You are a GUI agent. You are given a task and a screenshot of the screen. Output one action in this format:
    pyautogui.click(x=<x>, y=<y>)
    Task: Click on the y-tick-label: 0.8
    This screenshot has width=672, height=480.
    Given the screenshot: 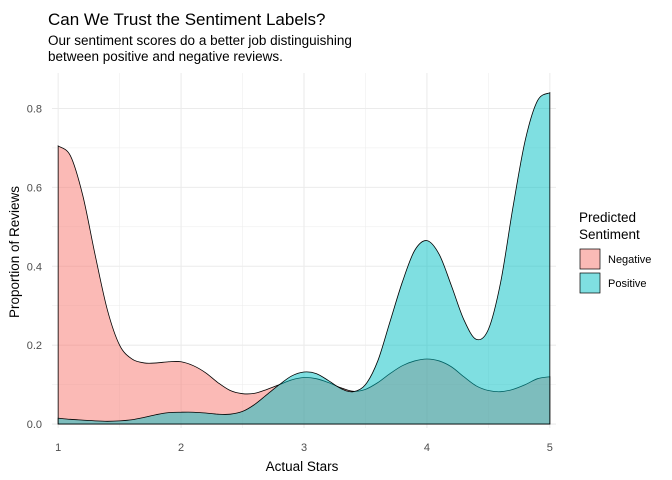 What is the action you would take?
    pyautogui.click(x=34, y=110)
    